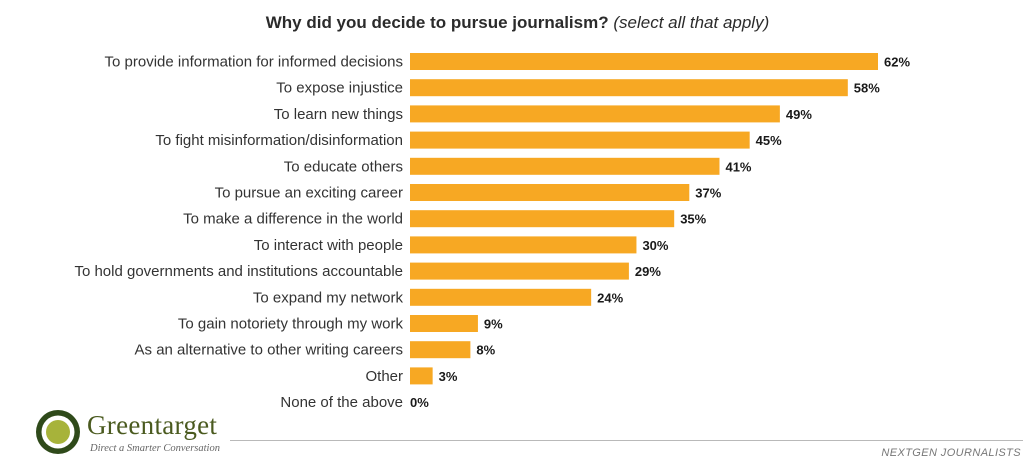 The image size is (1035, 474). What do you see at coordinates (155, 448) in the screenshot?
I see `brand-tagline: Direct a Smarter Conversation` at bounding box center [155, 448].